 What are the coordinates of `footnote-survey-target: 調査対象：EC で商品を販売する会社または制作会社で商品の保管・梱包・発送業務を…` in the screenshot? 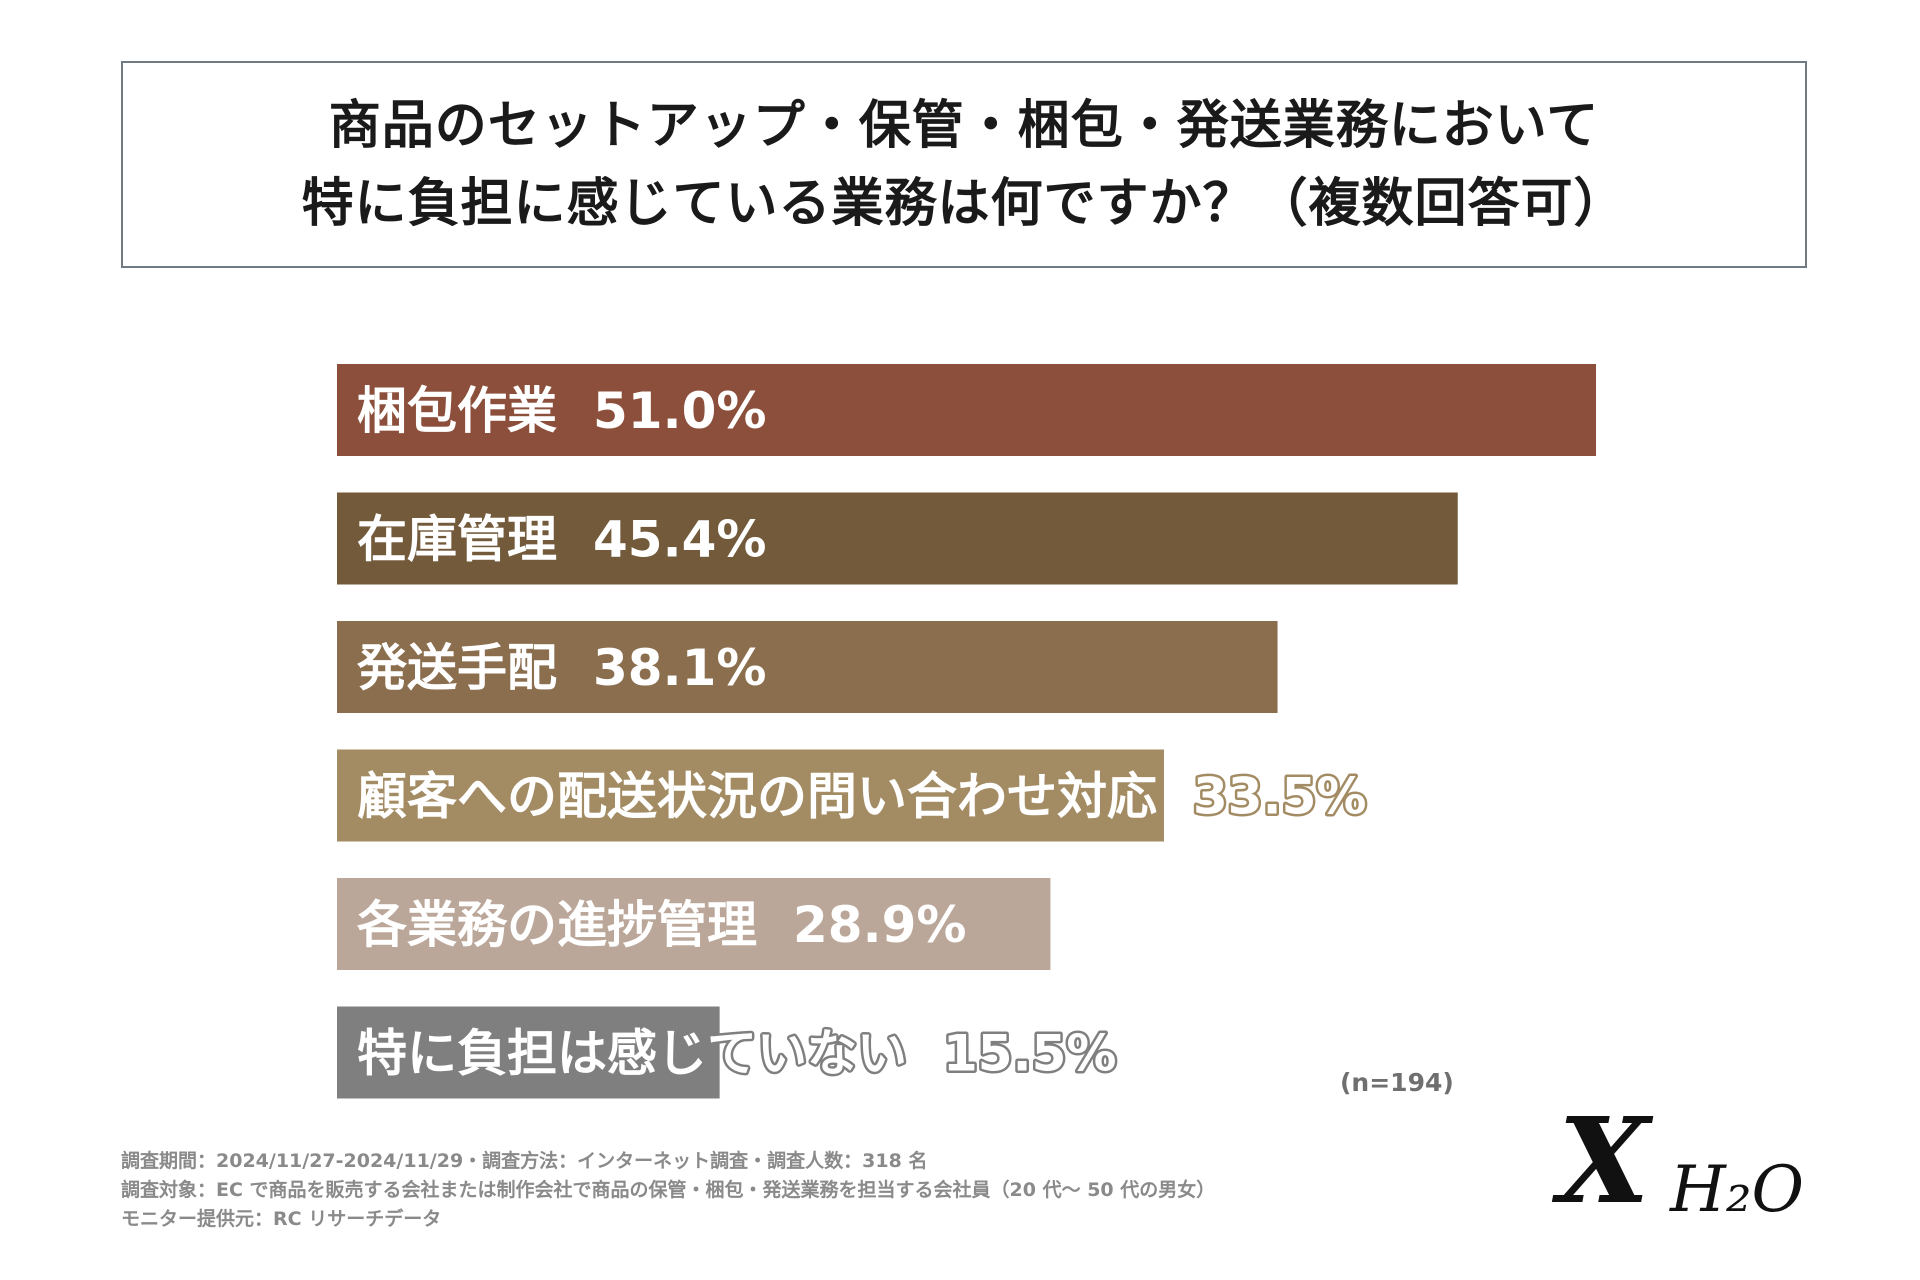 It's located at (668, 1190).